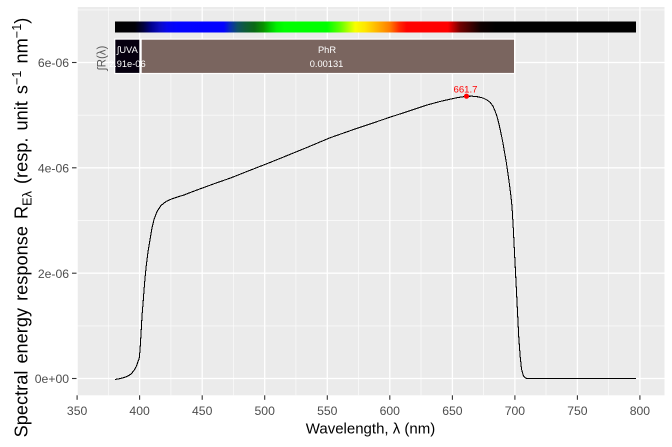 The width and height of the screenshot is (672, 447). Describe the element at coordinates (327, 50) in the screenshot. I see `svg-text: PhR` at that location.